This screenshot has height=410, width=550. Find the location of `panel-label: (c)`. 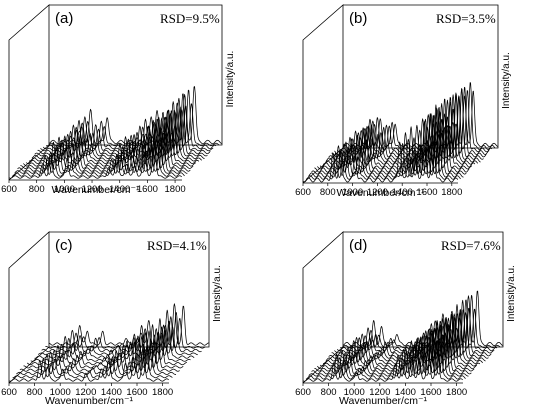

panel-label: (c) is located at coordinates (64, 245).